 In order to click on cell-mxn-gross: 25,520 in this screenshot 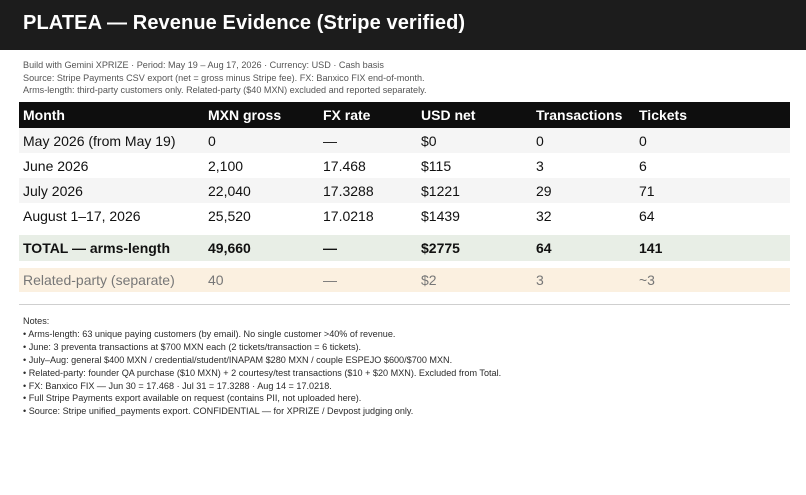, I will do `click(261, 215)`.